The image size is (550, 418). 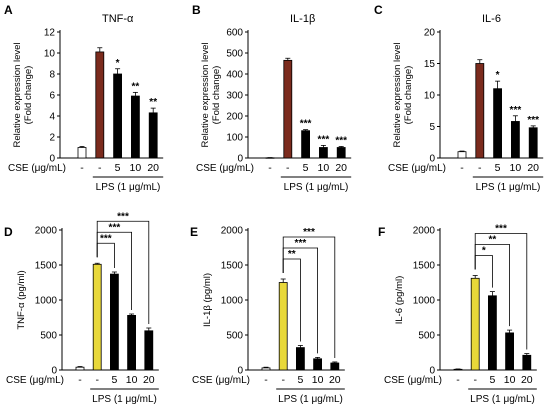 What do you see at coordinates (8, 232) in the screenshot?
I see `panel-letter: D` at bounding box center [8, 232].